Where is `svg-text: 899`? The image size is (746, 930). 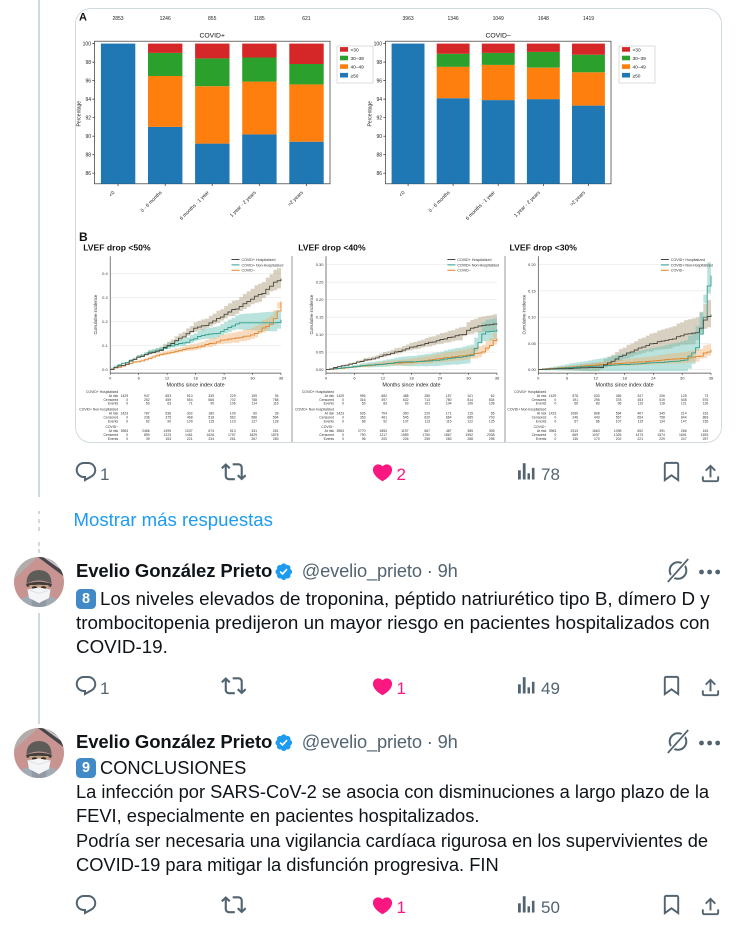
svg-text: 899 is located at coordinates (147, 435).